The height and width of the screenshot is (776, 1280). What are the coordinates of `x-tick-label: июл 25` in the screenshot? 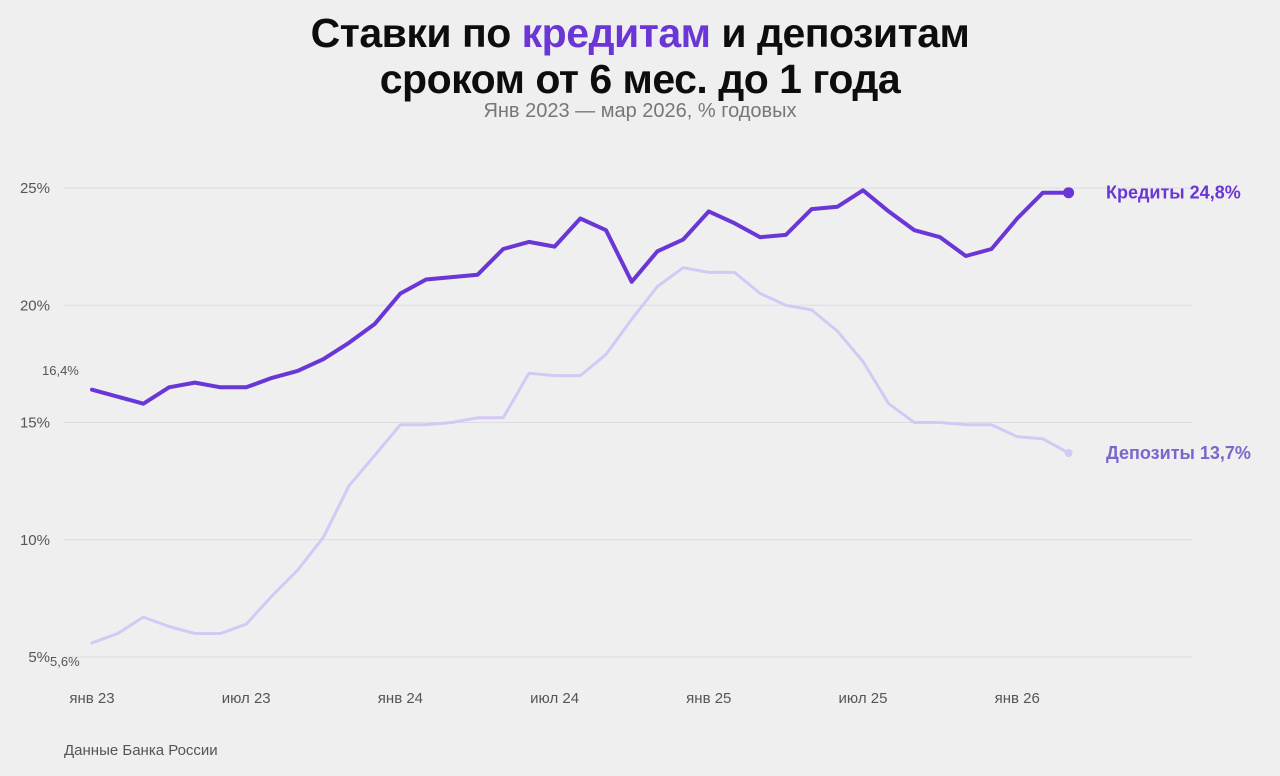 It's located at (863, 698).